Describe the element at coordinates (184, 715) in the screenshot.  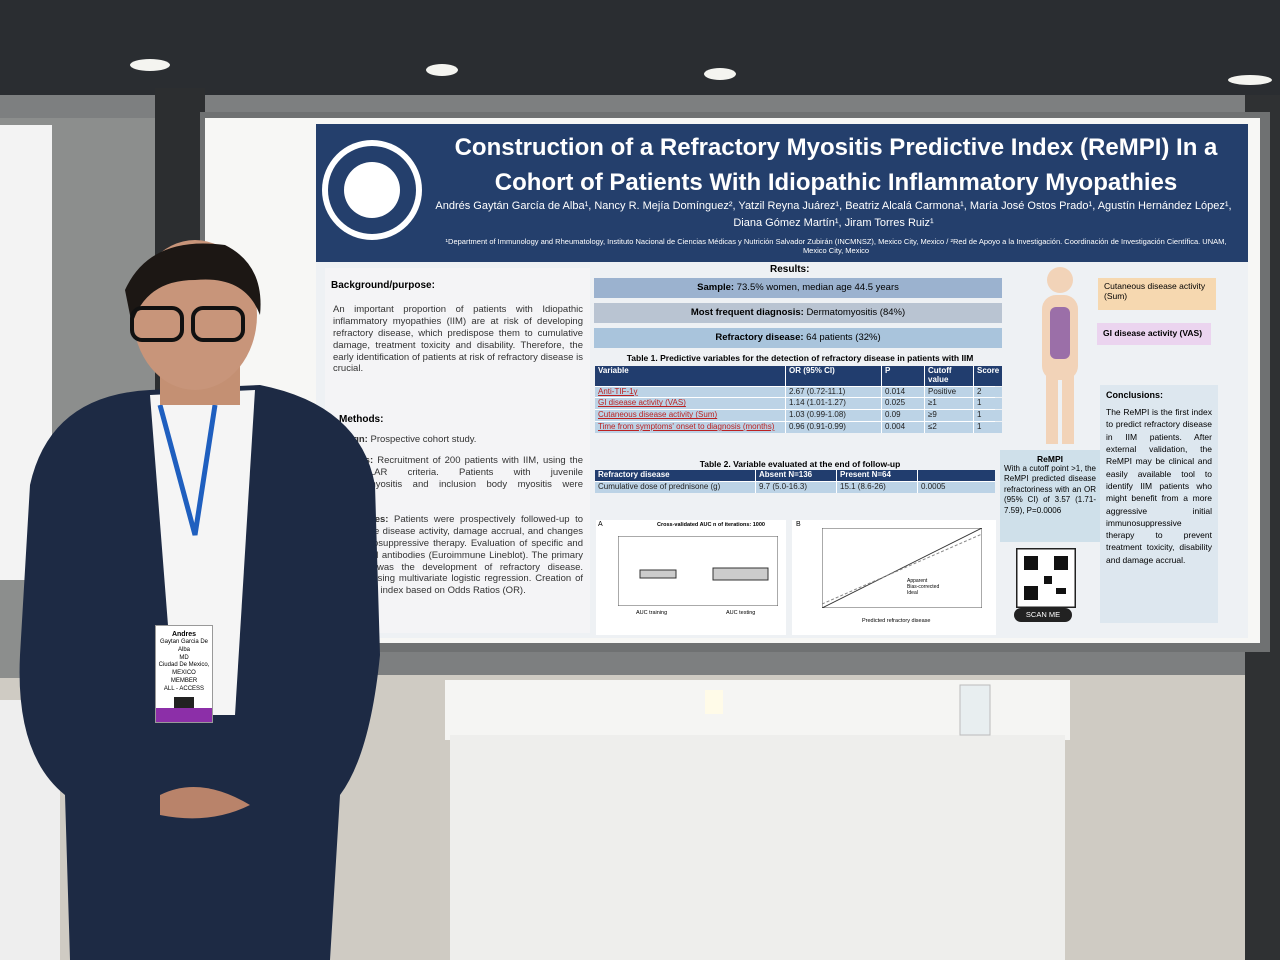
I see `badge-strip` at that location.